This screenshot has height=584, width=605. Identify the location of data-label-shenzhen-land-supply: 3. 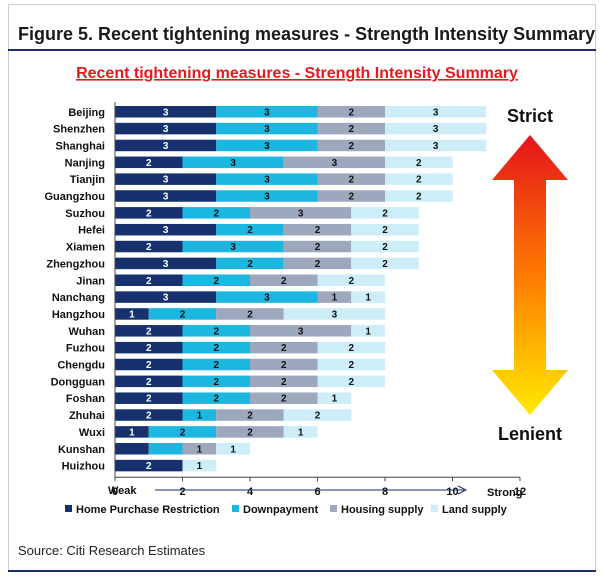
(436, 129).